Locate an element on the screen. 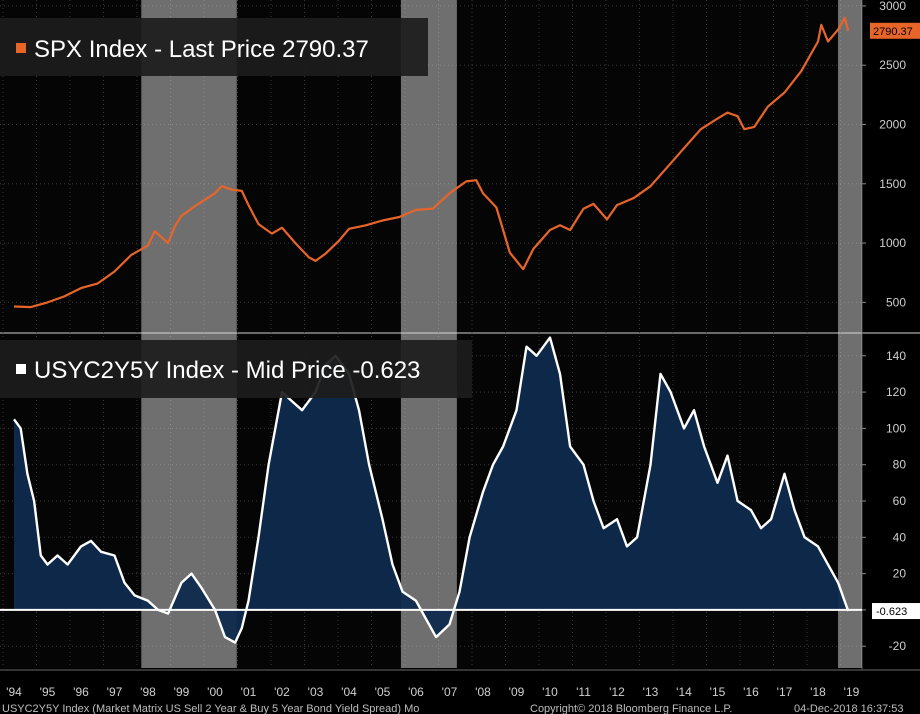  usyc-y-tick-label: 140 is located at coordinates (896, 356).